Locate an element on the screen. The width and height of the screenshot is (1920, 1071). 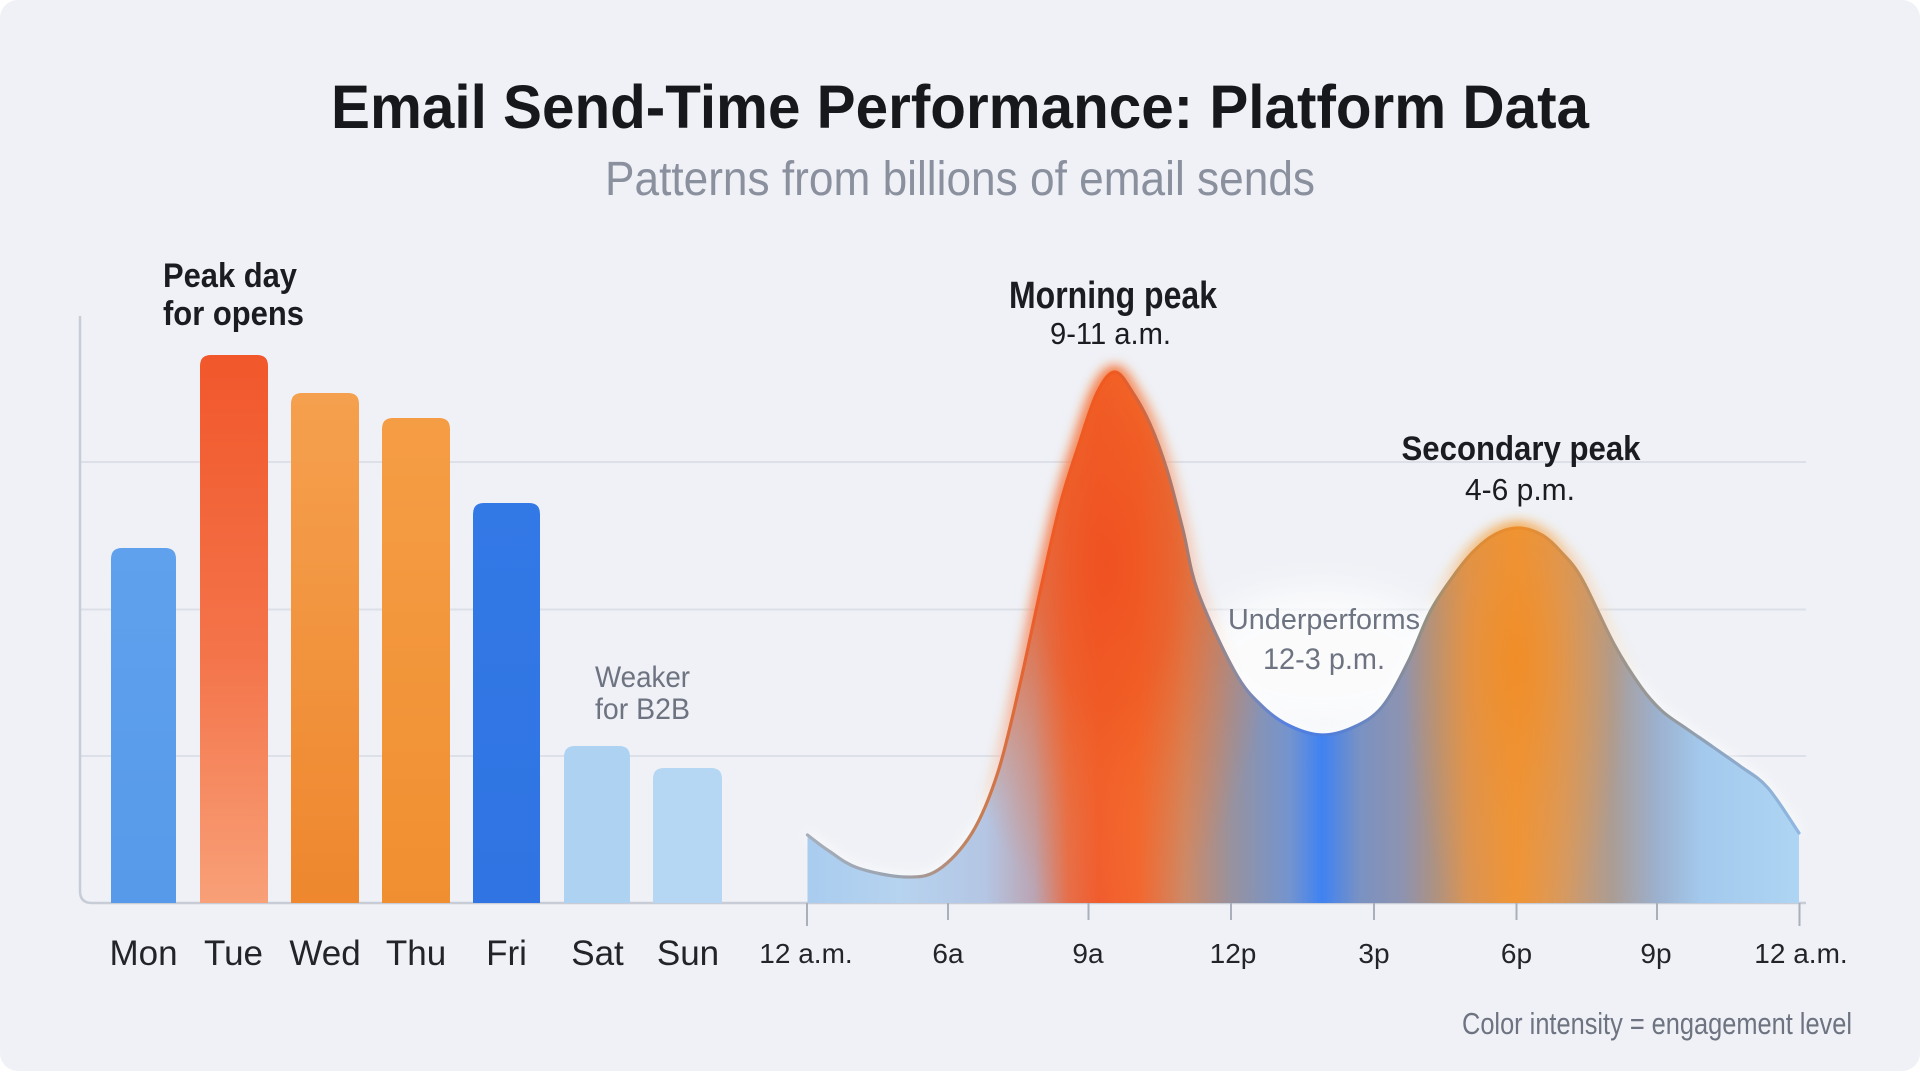
svg-text:Color intensity = engagement l: Color intensity = engagement level is located at coordinates (1657, 1023).